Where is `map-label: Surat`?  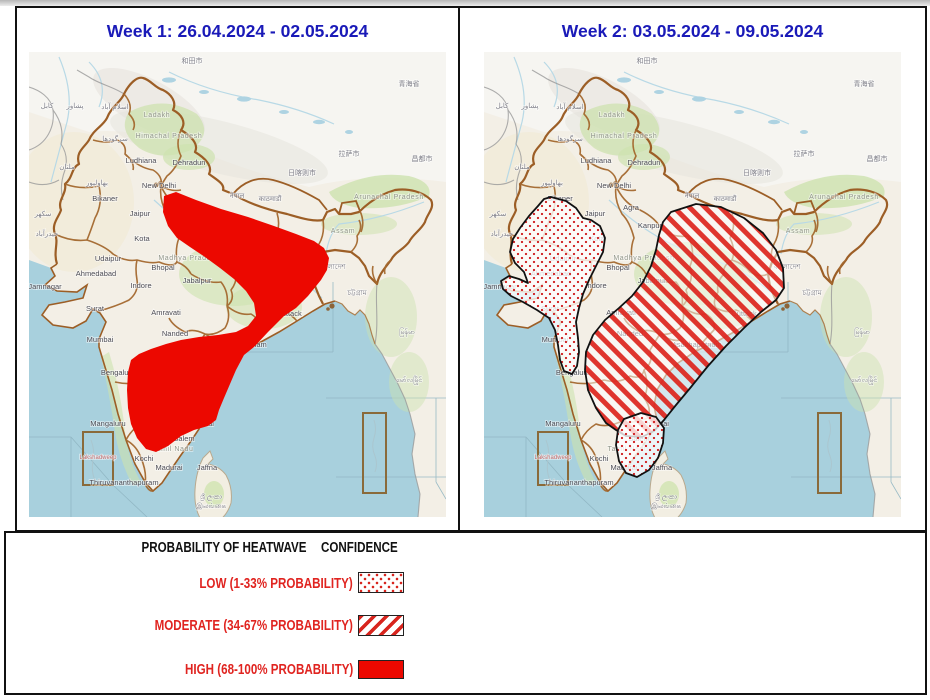
map-label: Surat is located at coordinates (95, 308).